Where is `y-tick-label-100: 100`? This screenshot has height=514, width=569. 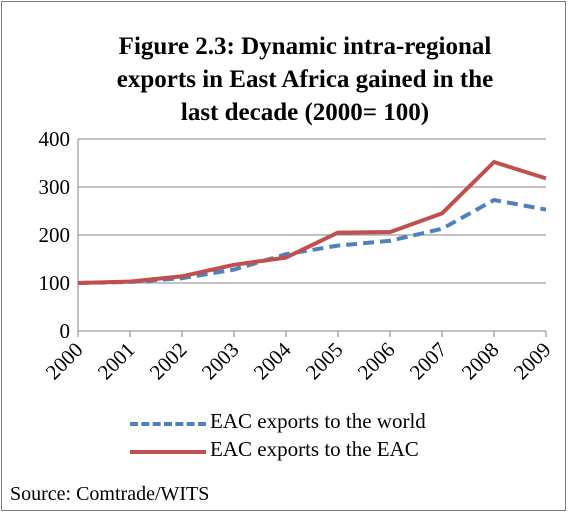
y-tick-label-100: 100 is located at coordinates (55, 283).